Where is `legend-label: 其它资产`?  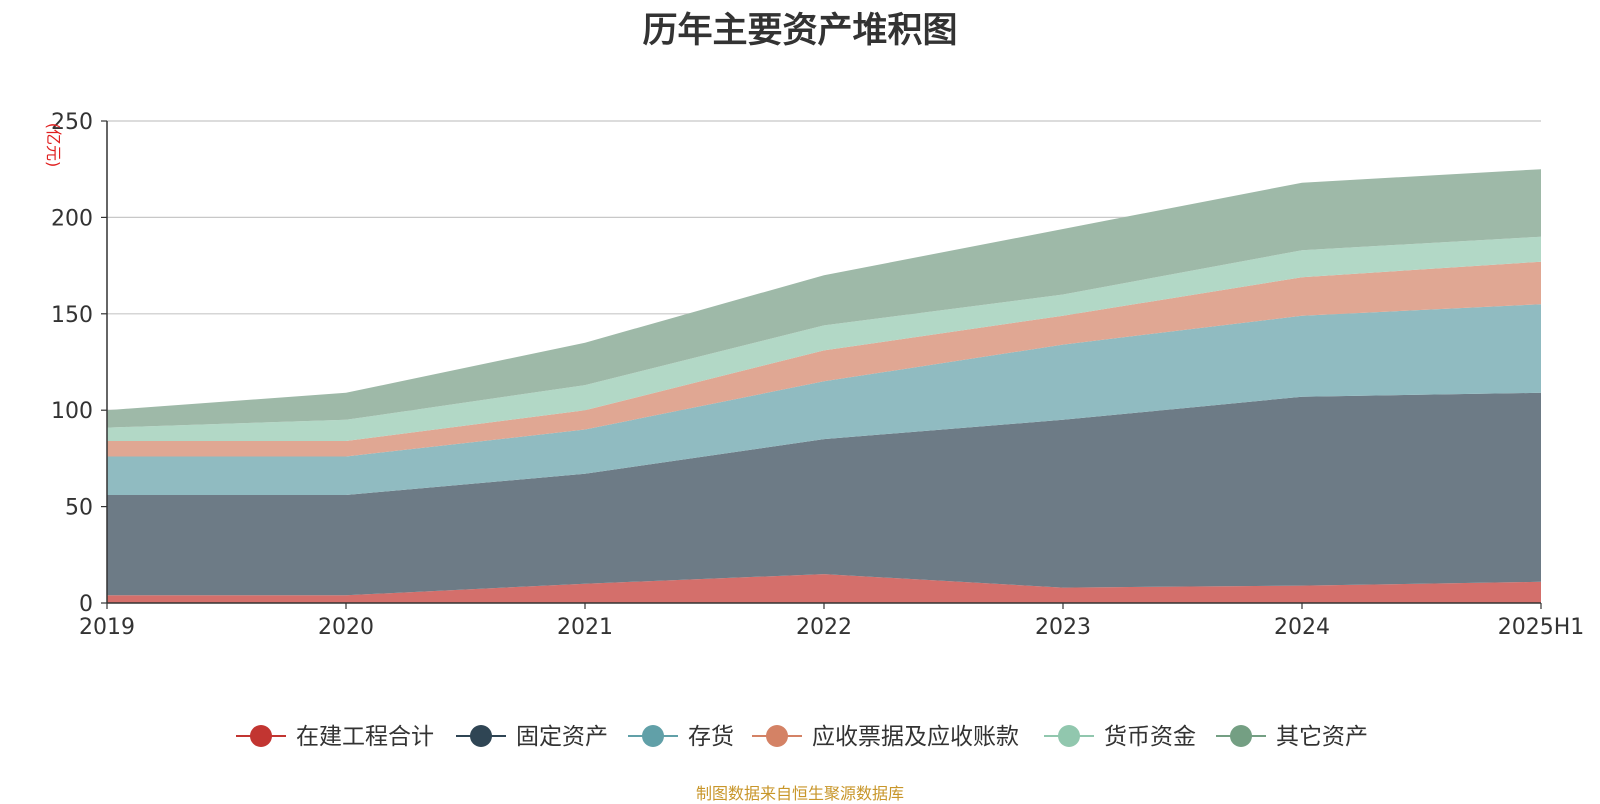
legend-label: 其它资产 is located at coordinates (1322, 737).